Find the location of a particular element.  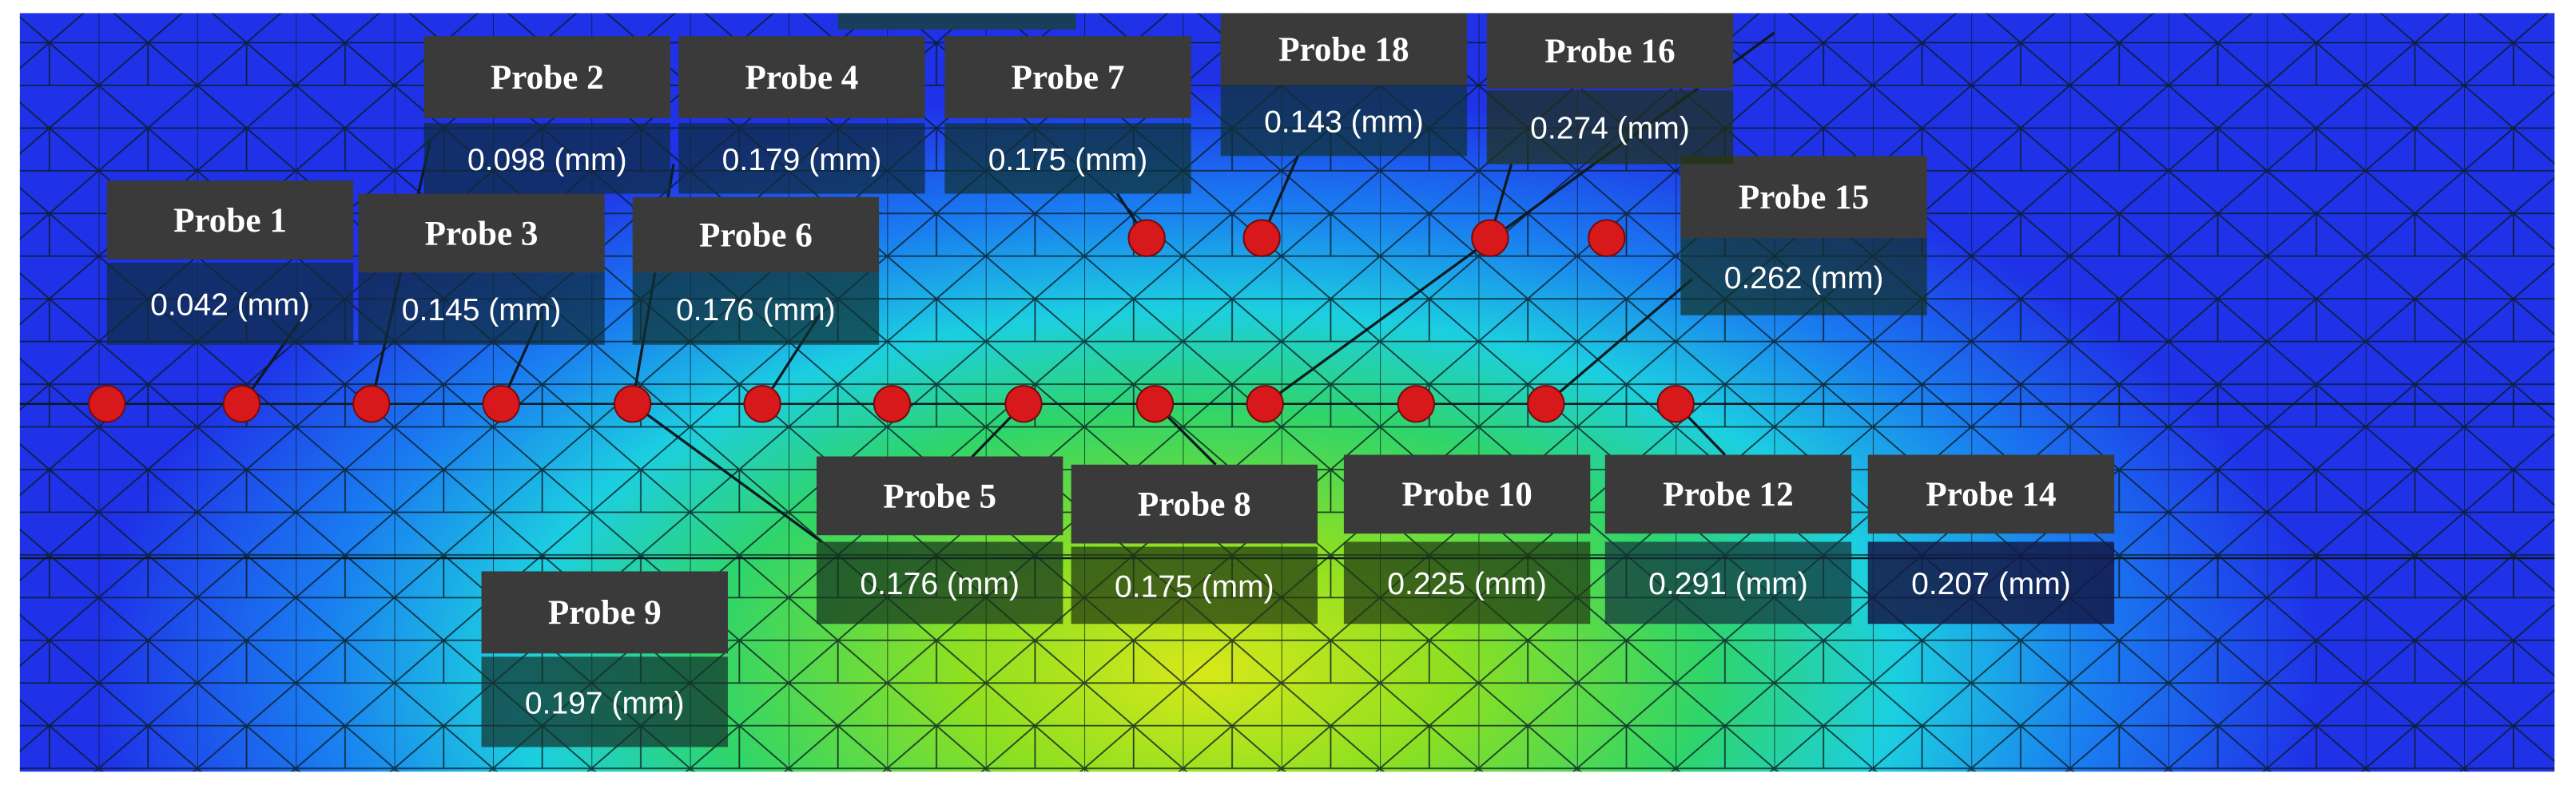

probe-value: 0.098 (mm) is located at coordinates (547, 160).